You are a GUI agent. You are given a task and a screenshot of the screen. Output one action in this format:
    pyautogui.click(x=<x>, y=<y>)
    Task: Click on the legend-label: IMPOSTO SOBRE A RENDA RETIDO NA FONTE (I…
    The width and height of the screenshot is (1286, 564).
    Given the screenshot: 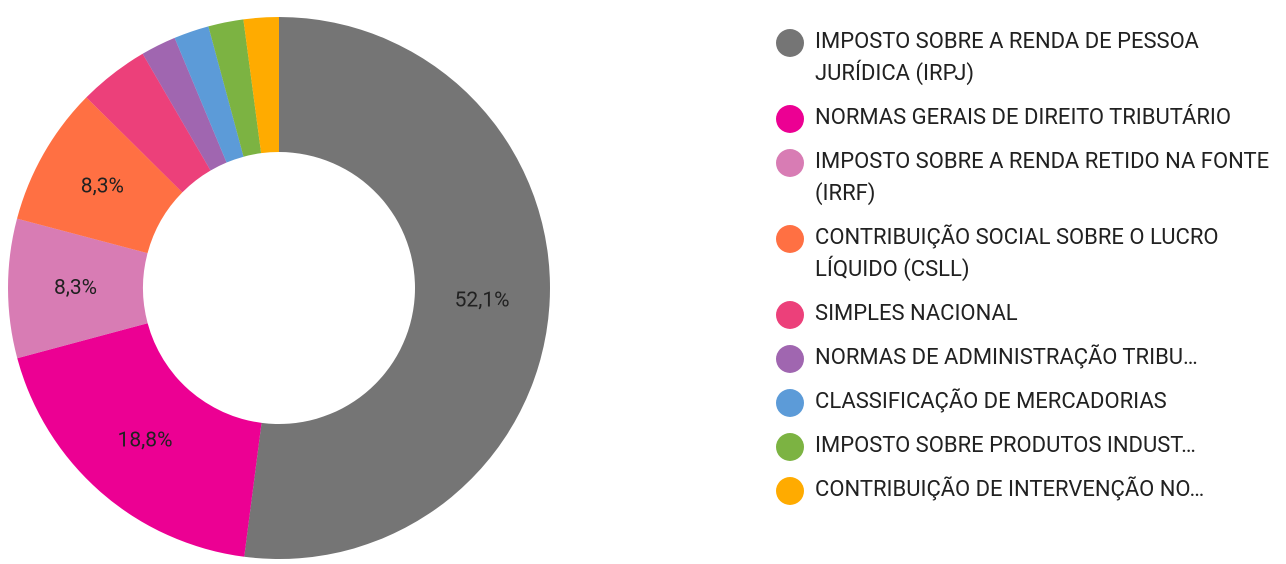 What is the action you would take?
    pyautogui.click(x=1042, y=177)
    